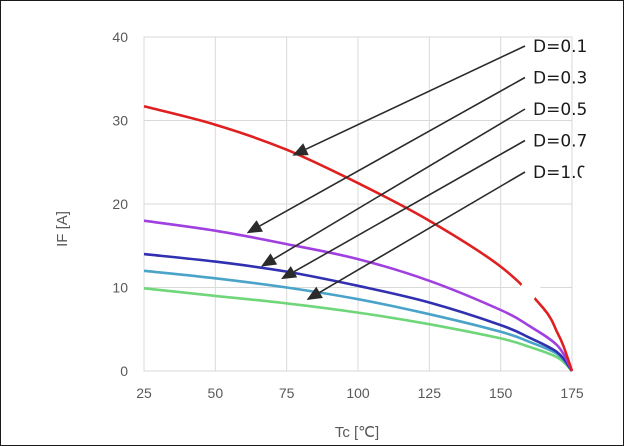 Image resolution: width=624 pixels, height=446 pixels. Describe the element at coordinates (560, 110) in the screenshot. I see `annotation-label: D=0.5` at that location.